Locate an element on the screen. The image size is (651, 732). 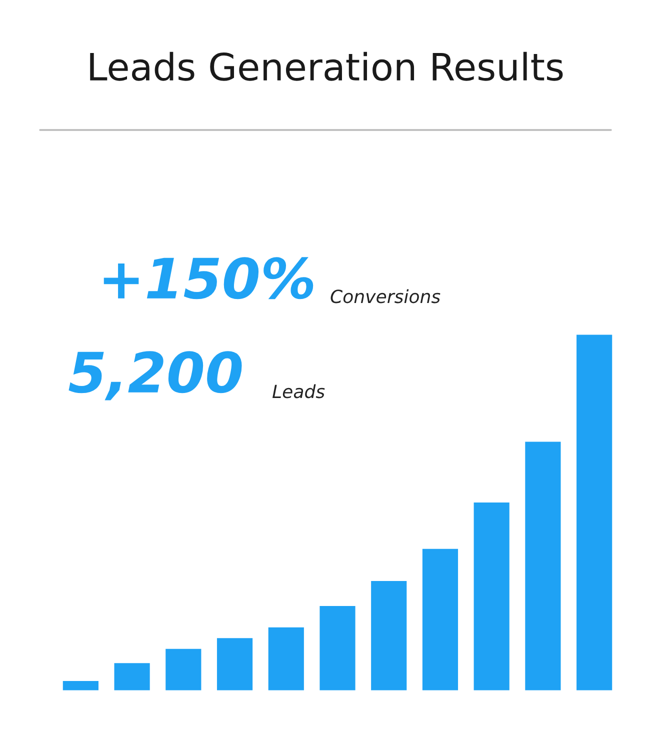
annotation: Leads is located at coordinates (298, 391).